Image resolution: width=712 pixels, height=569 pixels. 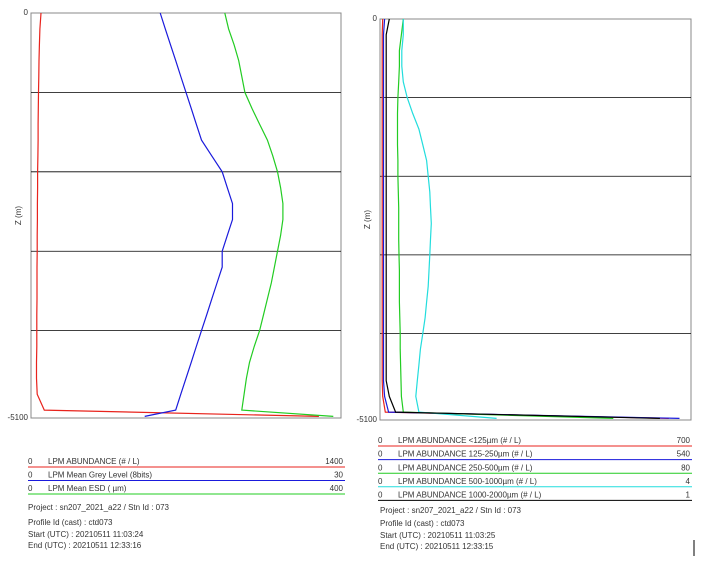 I want to click on legend-label: LPM ABUNDANCE 500-1000µm (# / L), so click(x=467, y=481).